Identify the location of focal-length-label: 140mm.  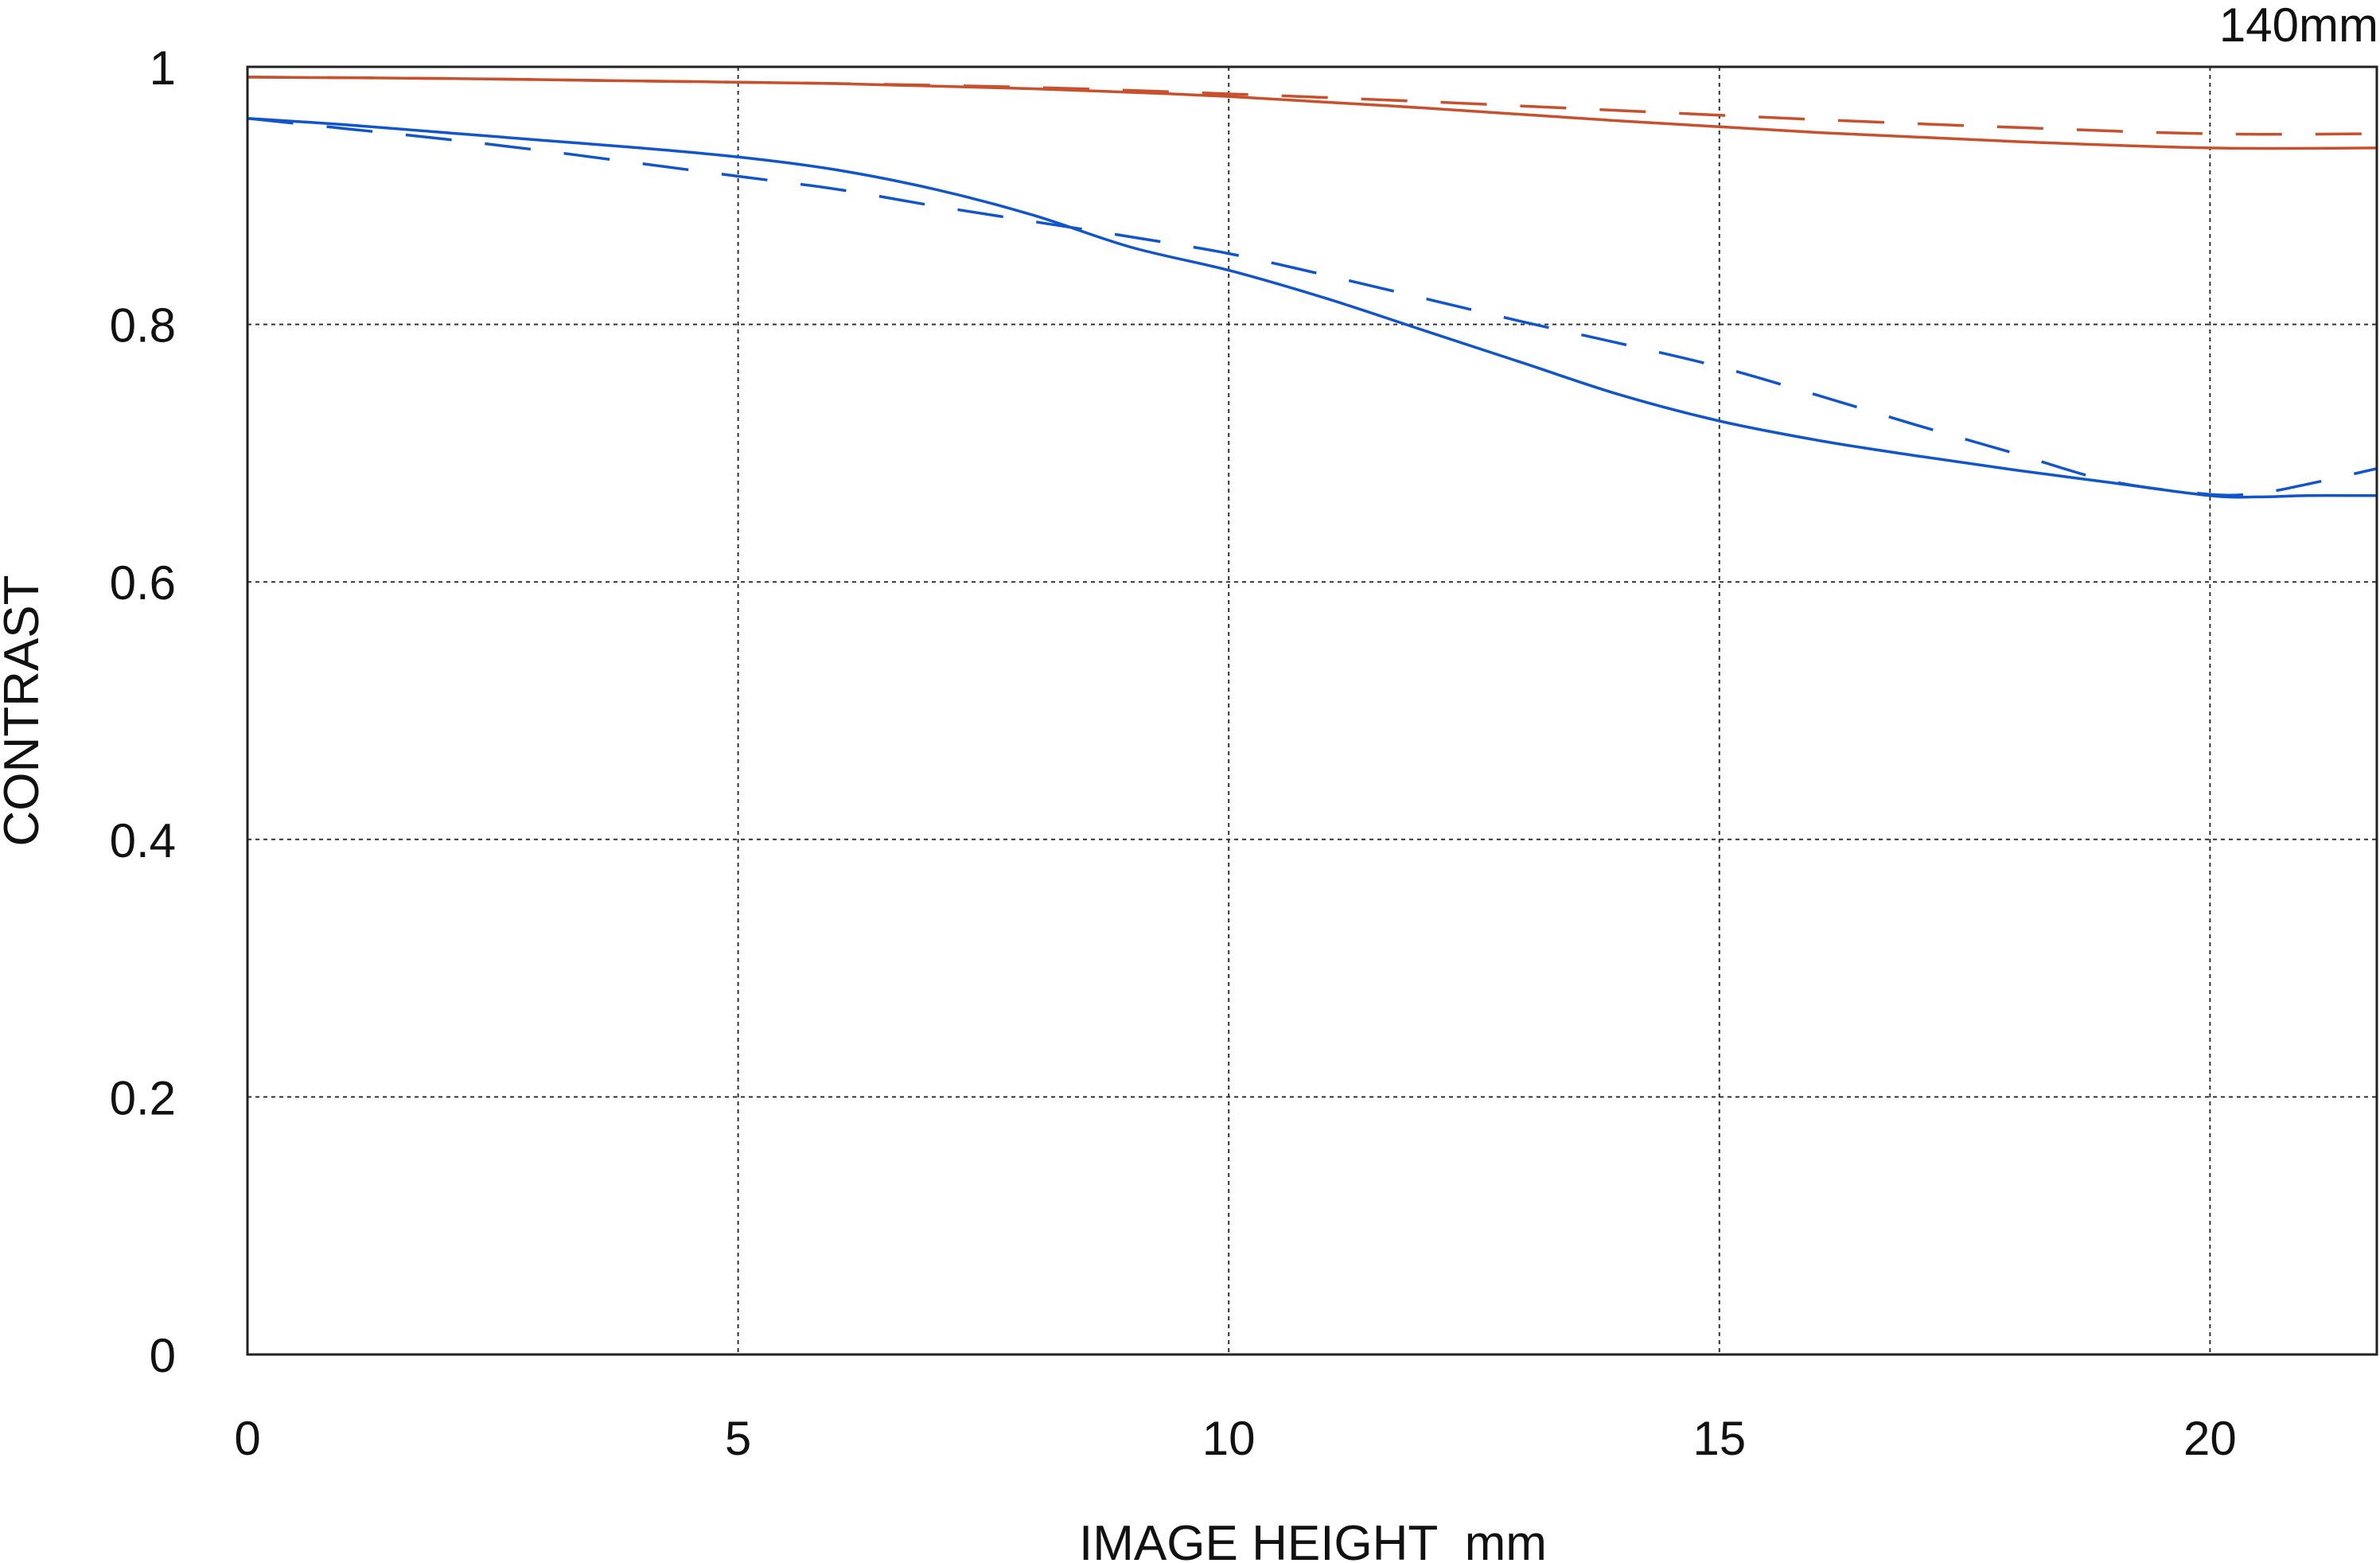
(2298, 26).